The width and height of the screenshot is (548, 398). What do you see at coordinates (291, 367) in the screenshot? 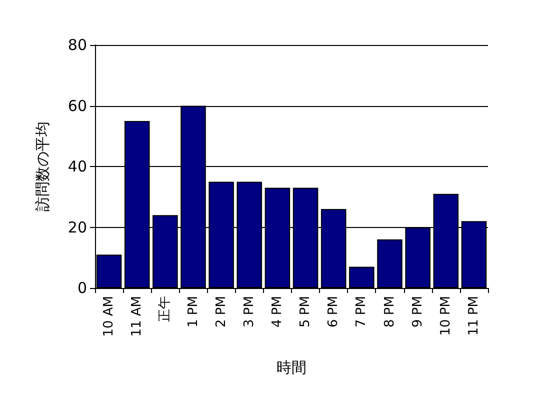
I see `x-axis-title: 時間` at bounding box center [291, 367].